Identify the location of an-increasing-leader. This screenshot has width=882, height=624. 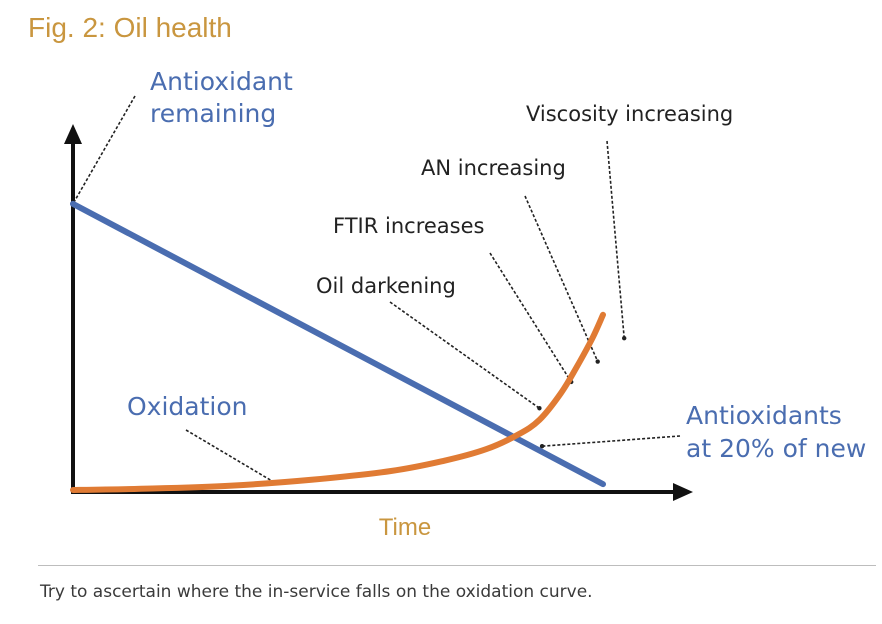
(561, 278).